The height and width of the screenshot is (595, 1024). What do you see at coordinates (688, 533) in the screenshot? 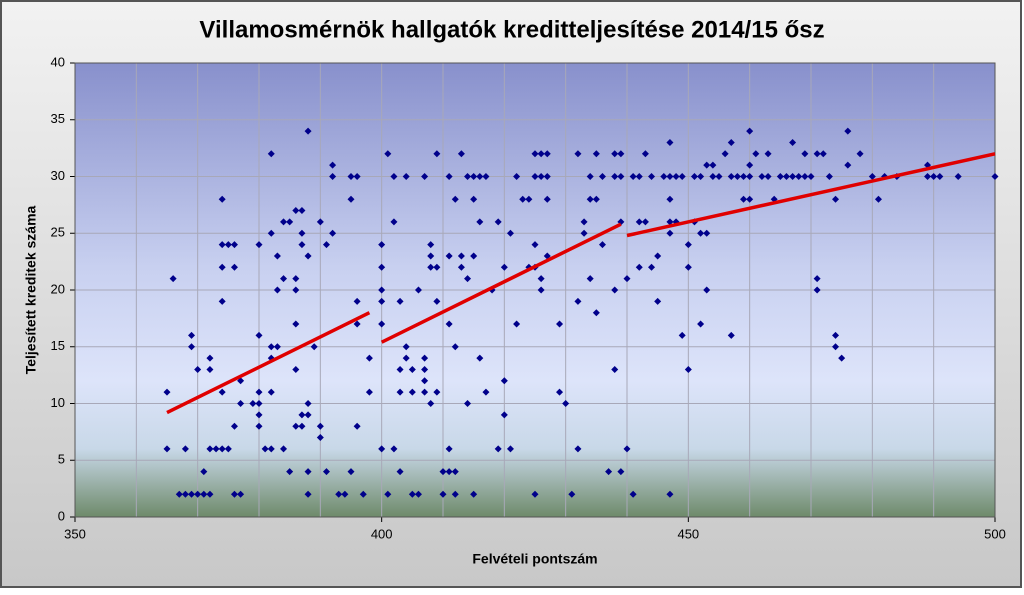
I see `x-tick-label: 450` at bounding box center [688, 533].